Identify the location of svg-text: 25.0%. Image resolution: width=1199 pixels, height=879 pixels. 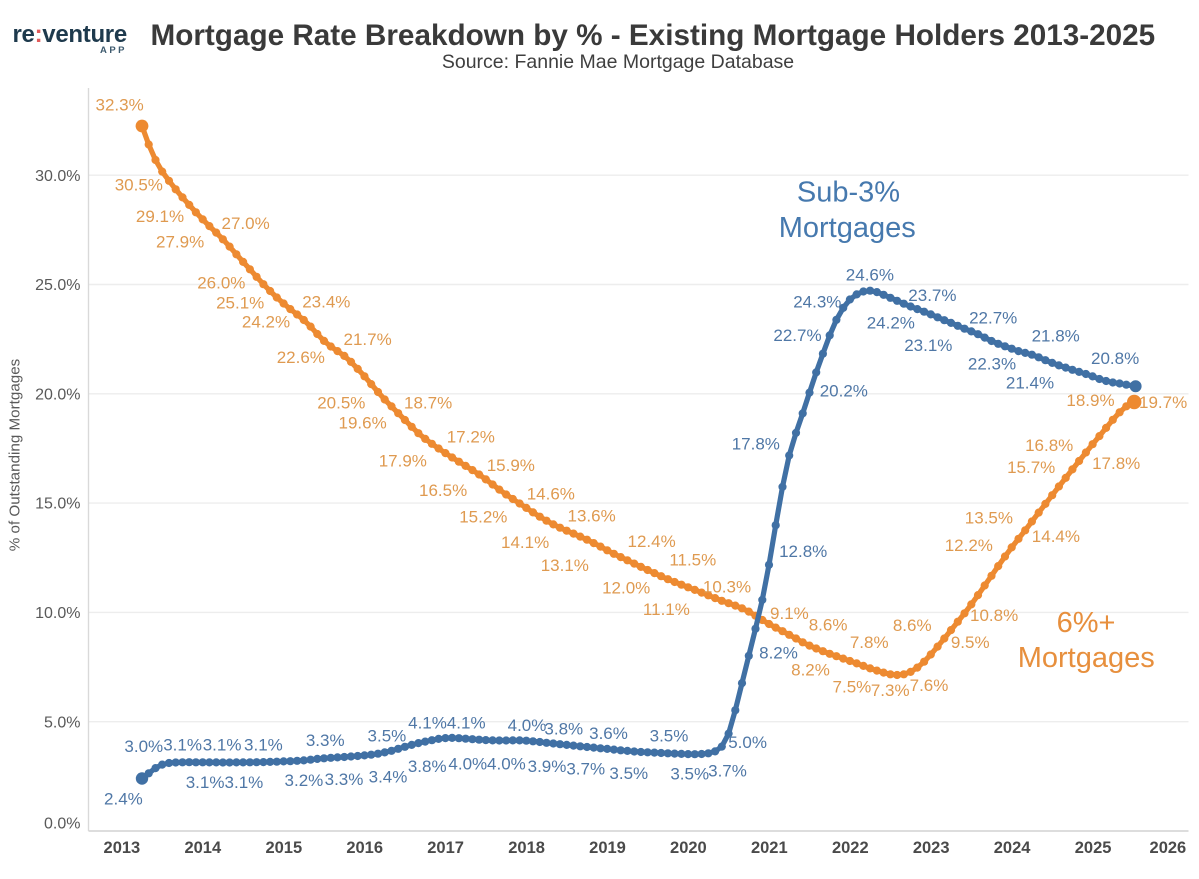
(57, 285).